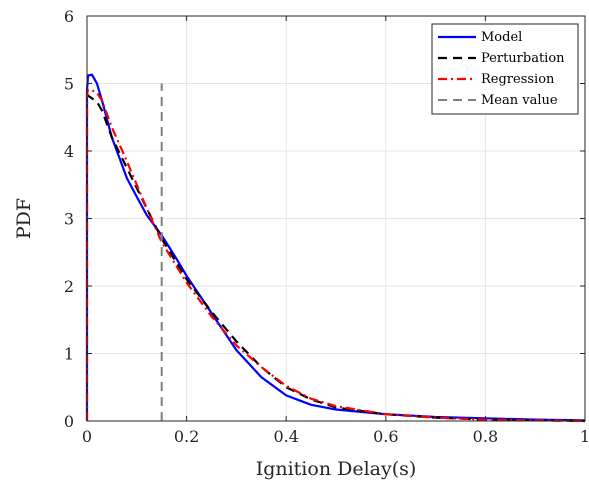 Image resolution: width=589 pixels, height=487 pixels. Describe the element at coordinates (485, 436) in the screenshot. I see `x-tick-label: 0.8` at that location.